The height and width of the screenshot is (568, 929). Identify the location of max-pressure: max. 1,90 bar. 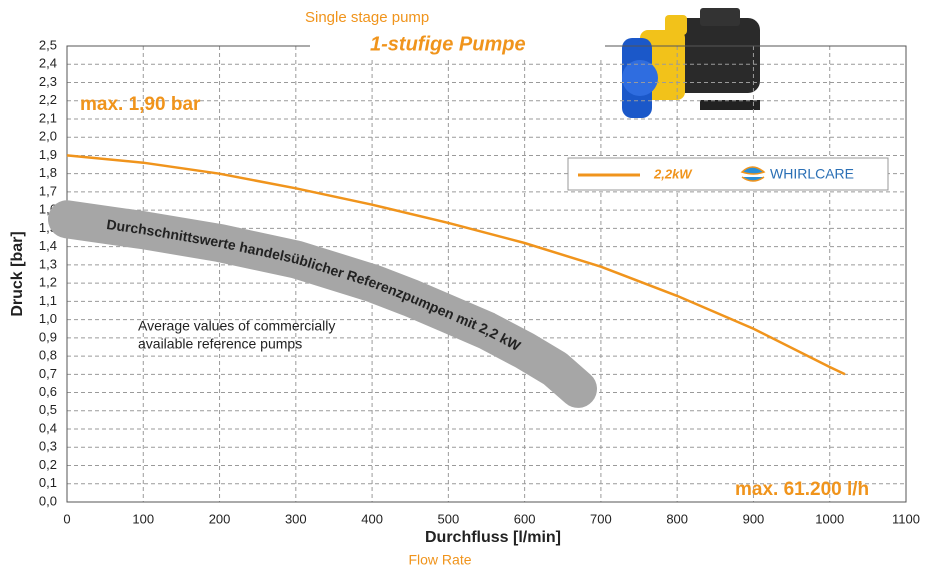
(140, 104).